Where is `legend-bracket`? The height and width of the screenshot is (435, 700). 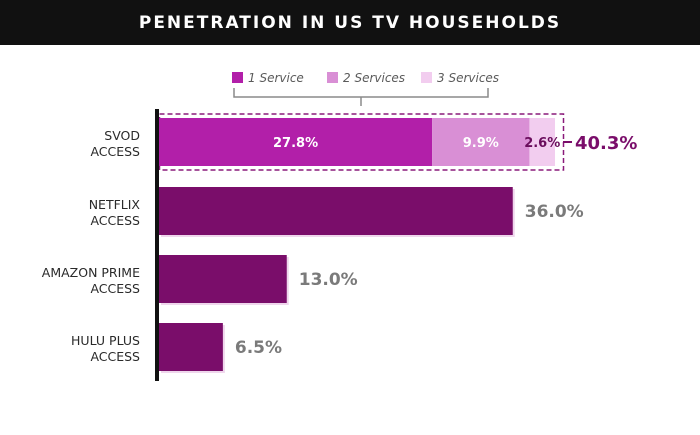
legend-bracket is located at coordinates (361, 93).